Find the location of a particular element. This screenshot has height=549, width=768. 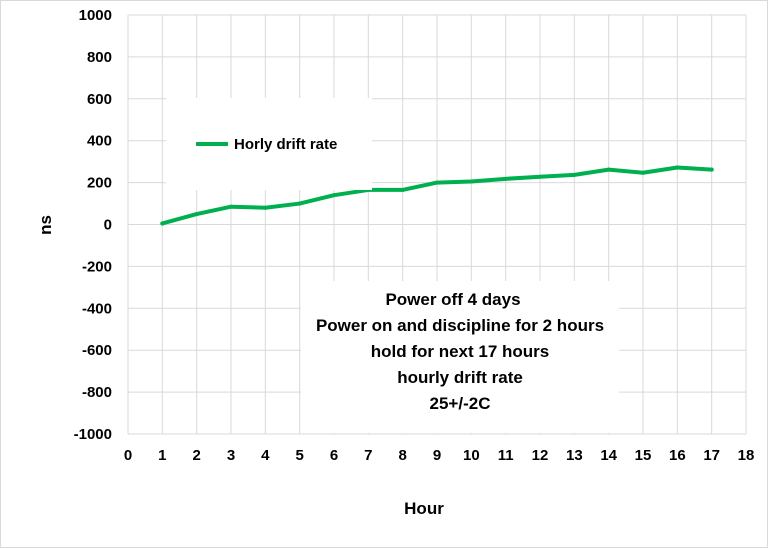

annotation-line-4: hourly drift rate is located at coordinates (460, 377).